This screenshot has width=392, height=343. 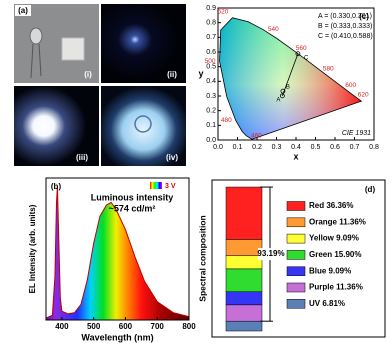 What do you see at coordinates (158, 326) in the screenshot?
I see `x-tick-label: 700` at bounding box center [158, 326].